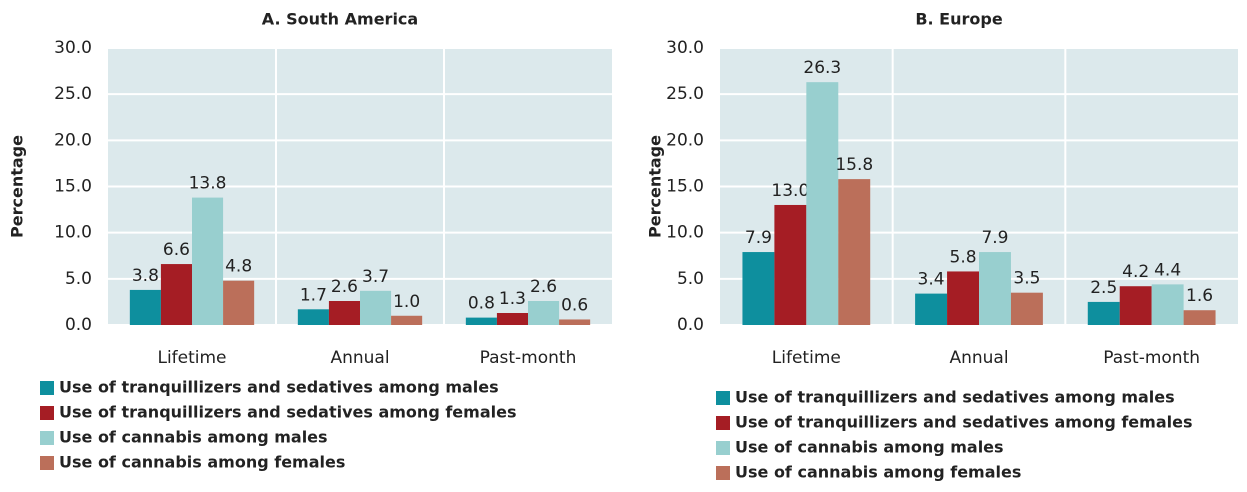 The height and width of the screenshot is (492, 1247). What do you see at coordinates (512, 299) in the screenshot?
I see `data-label: 1.3` at bounding box center [512, 299].